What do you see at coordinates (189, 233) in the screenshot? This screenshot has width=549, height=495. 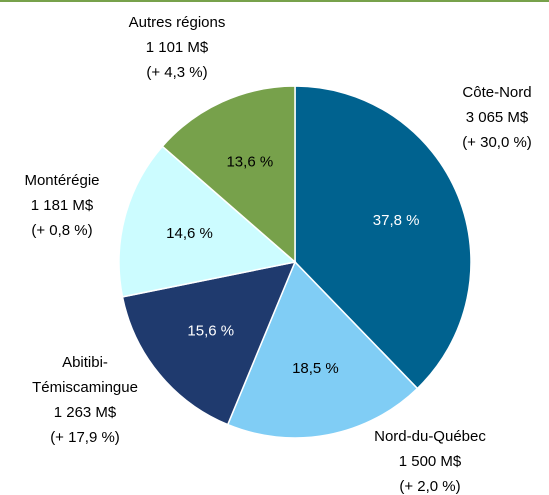 I see `slice-label: 14,6 %` at bounding box center [189, 233].